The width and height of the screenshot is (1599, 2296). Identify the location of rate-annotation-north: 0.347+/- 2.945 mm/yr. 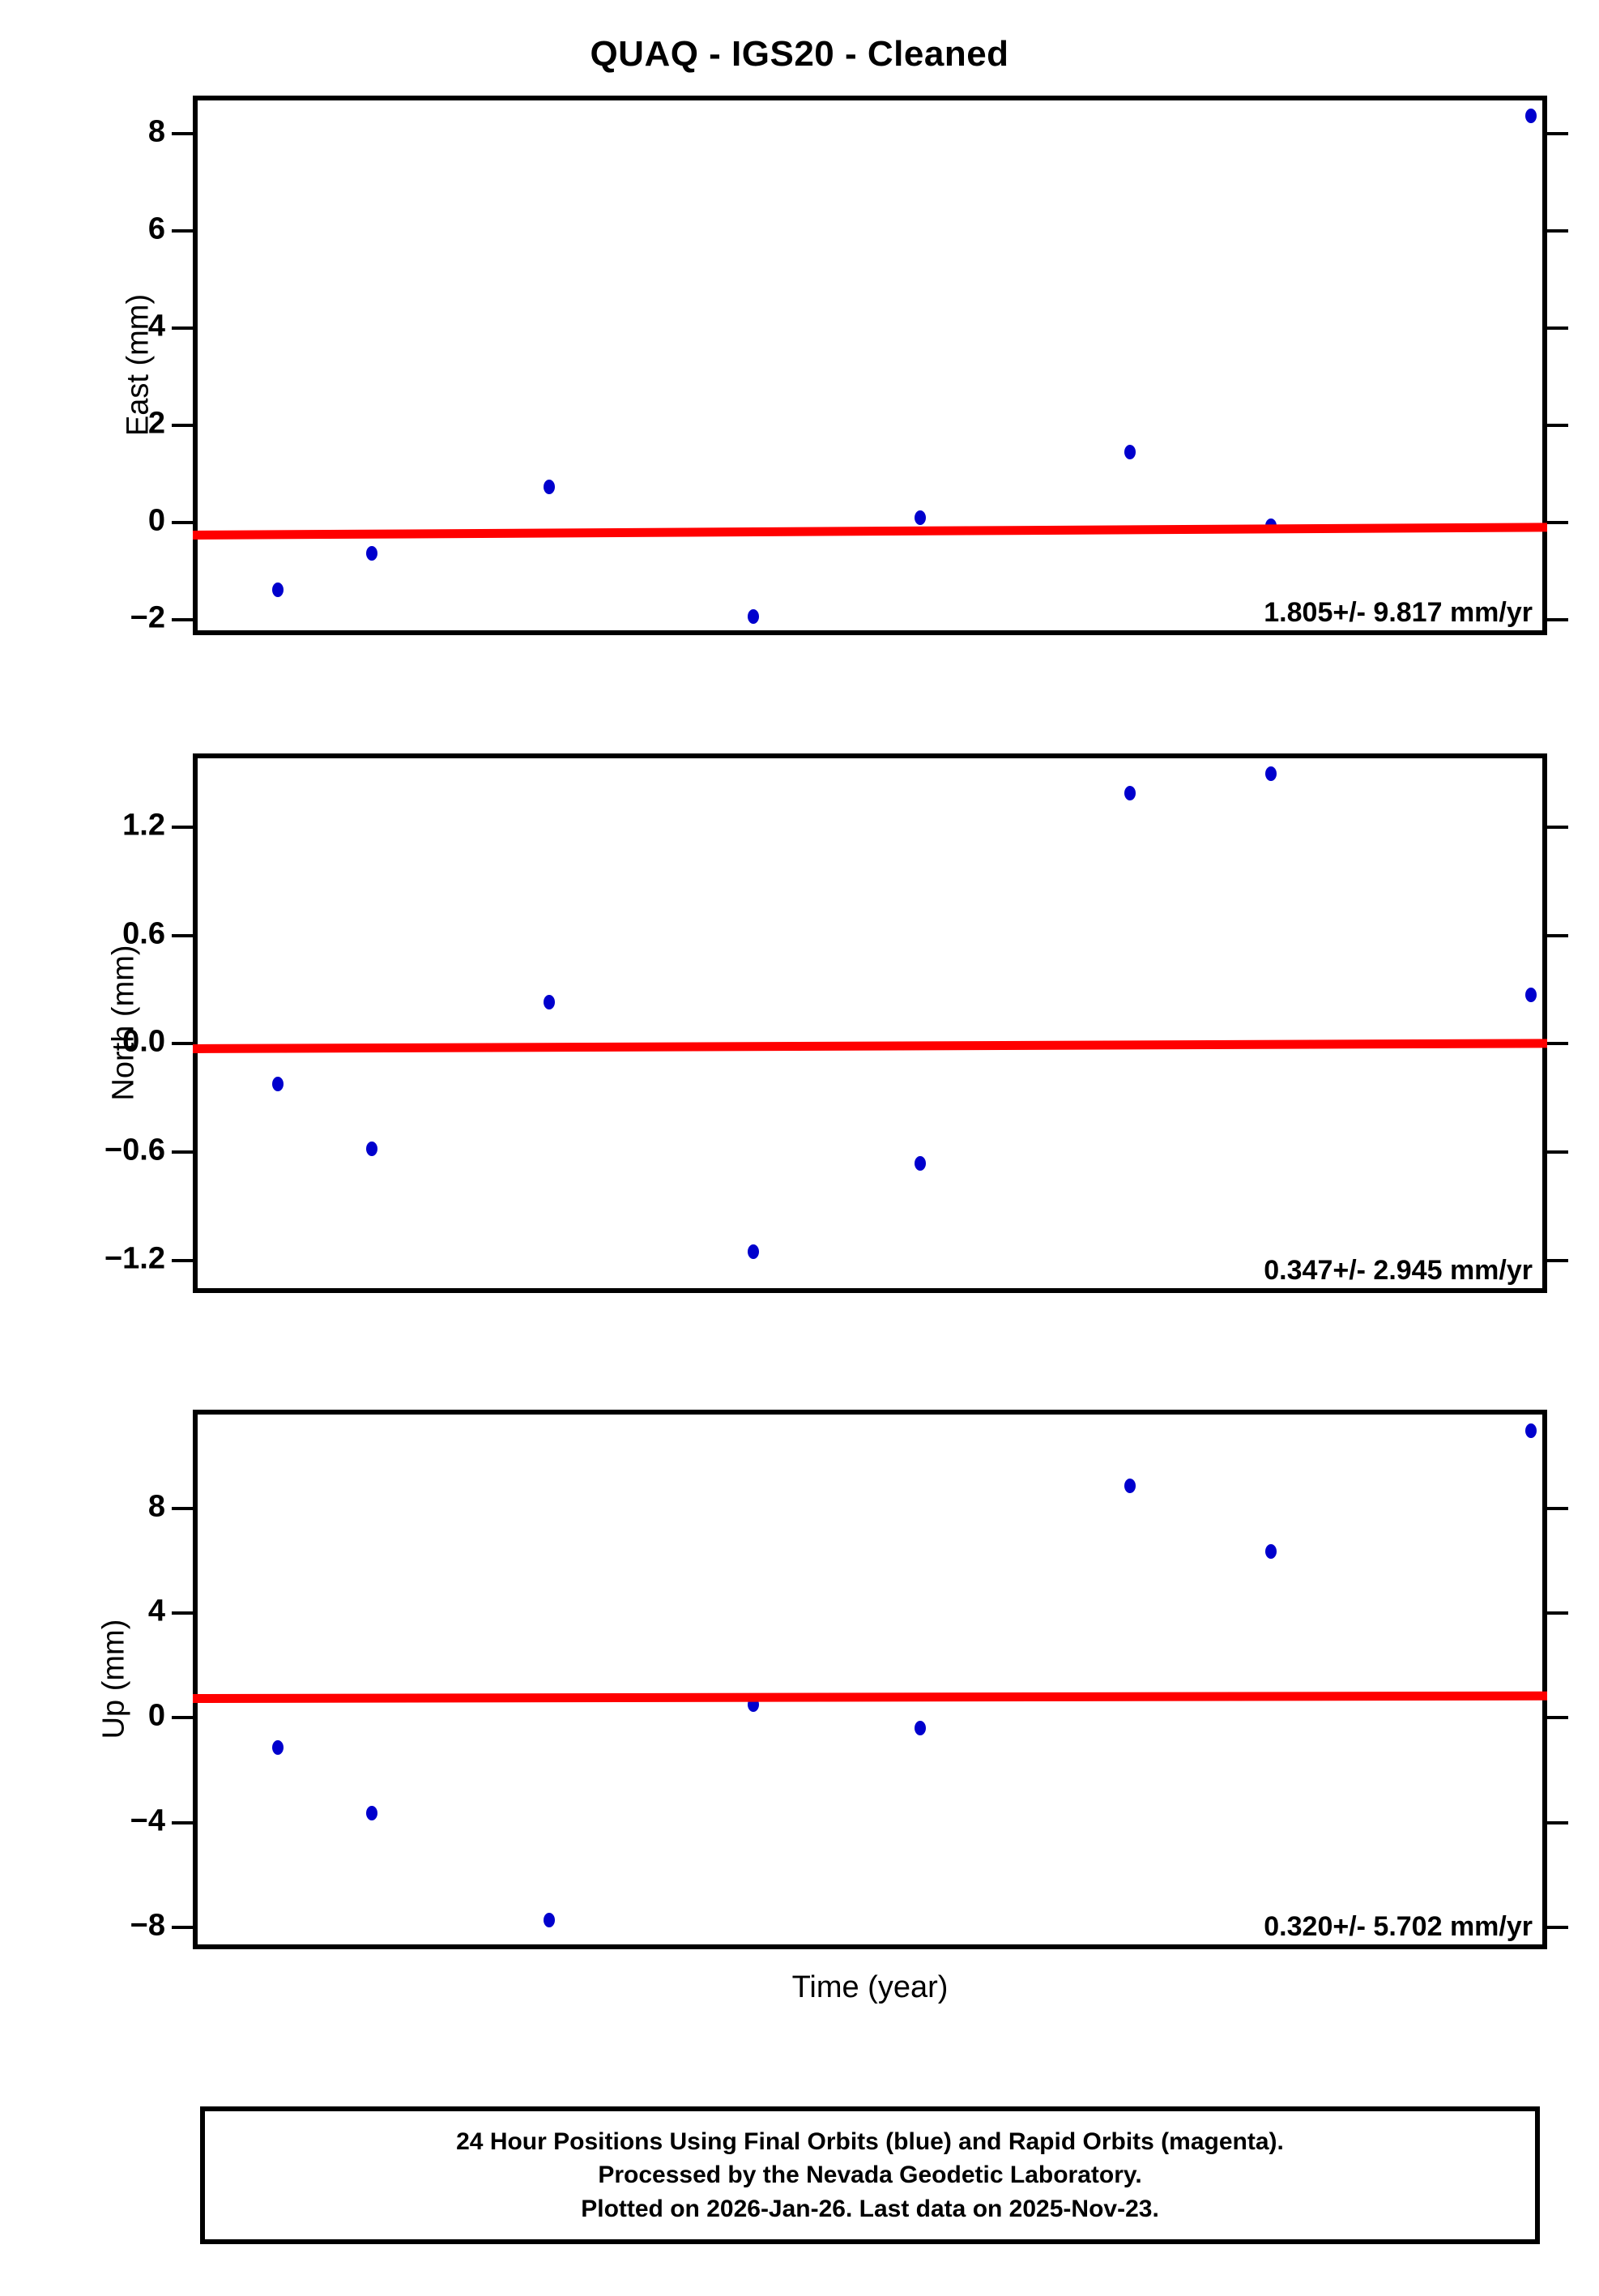
(1398, 1270).